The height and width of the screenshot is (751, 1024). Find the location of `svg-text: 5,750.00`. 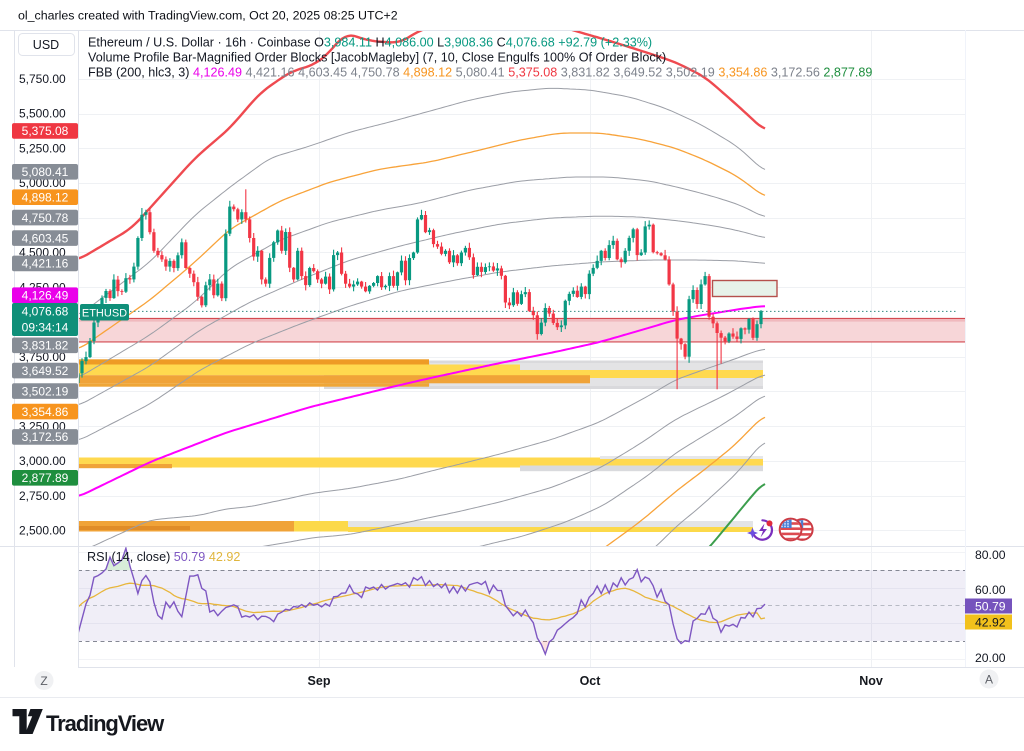

svg-text: 5,750.00 is located at coordinates (42, 79).